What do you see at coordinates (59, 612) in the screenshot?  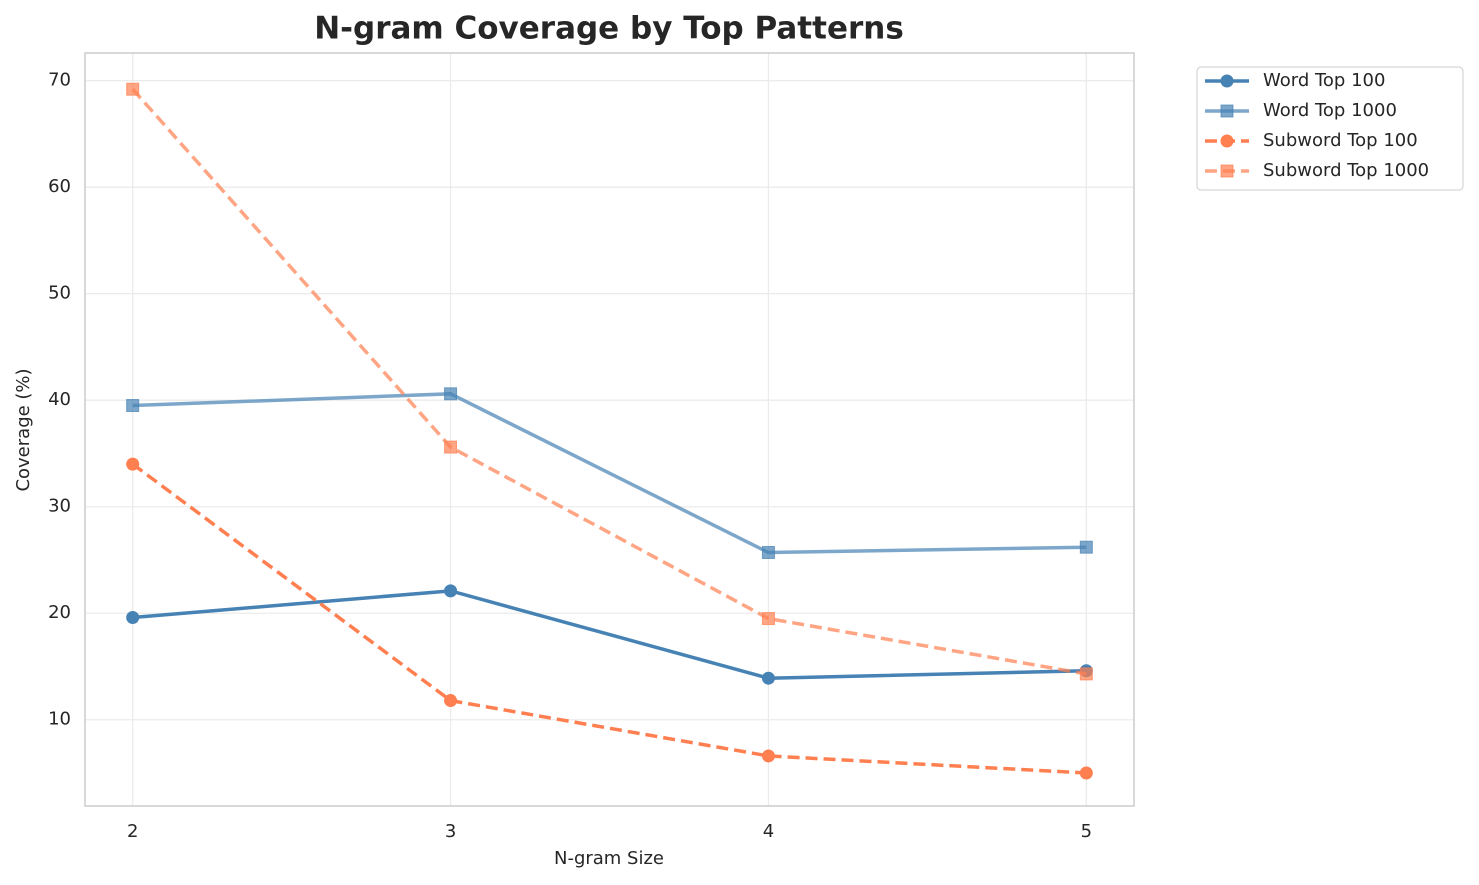 I see `y-tick-label: 20` at bounding box center [59, 612].